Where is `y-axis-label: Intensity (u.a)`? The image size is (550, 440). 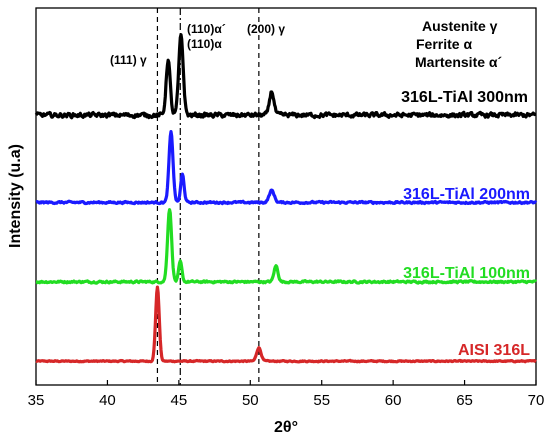
y-axis-label: Intensity (u.a) is located at coordinates (15, 196).